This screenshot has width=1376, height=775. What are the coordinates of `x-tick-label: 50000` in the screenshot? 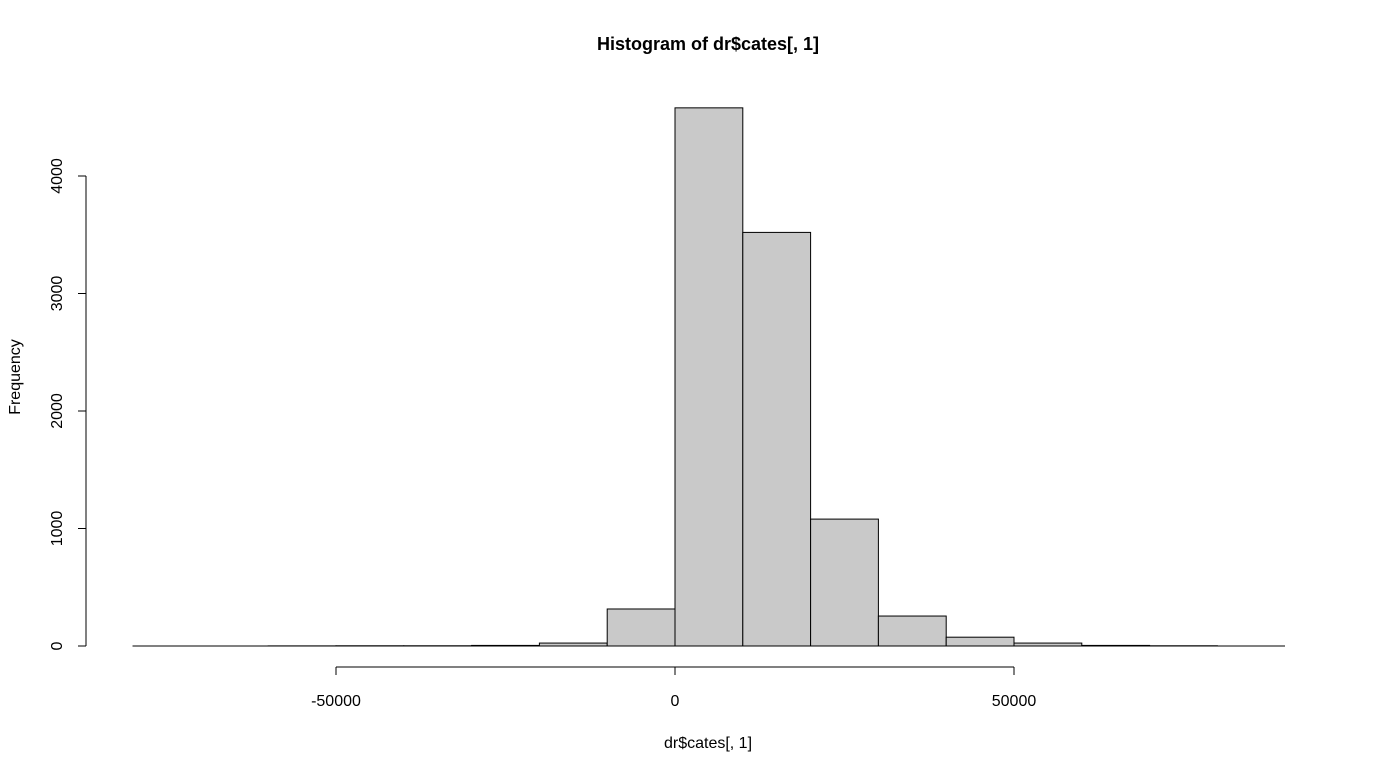 It's located at (1014, 701).